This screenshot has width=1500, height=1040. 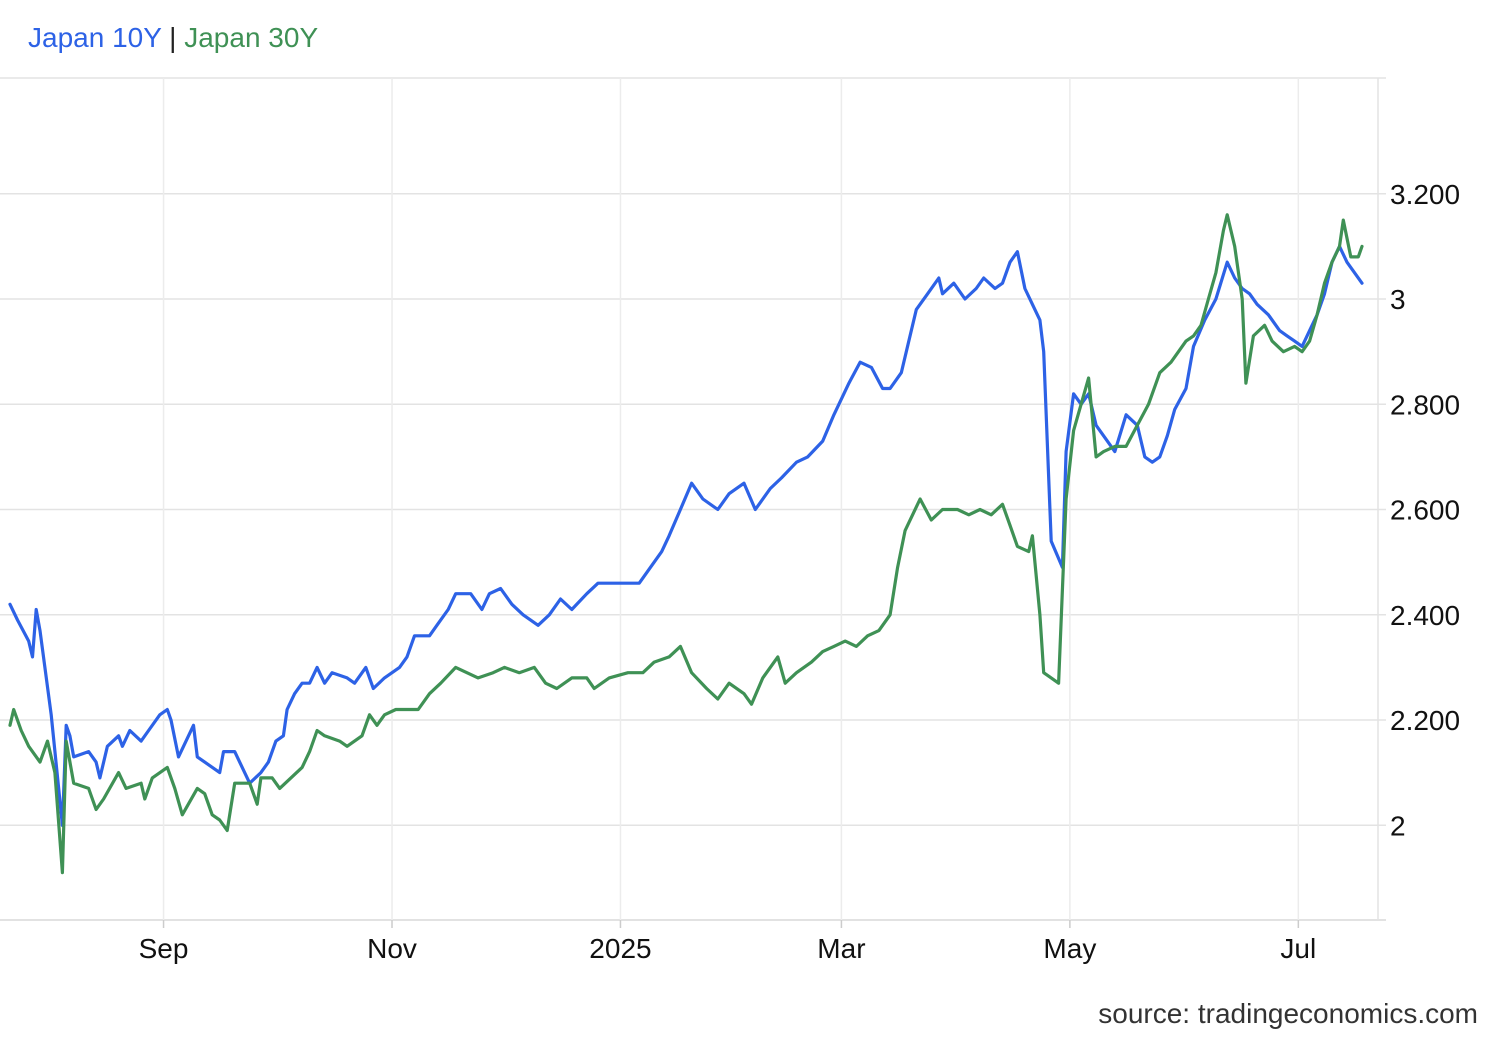 I want to click on y-tick-label: 2.600, so click(x=1425, y=510).